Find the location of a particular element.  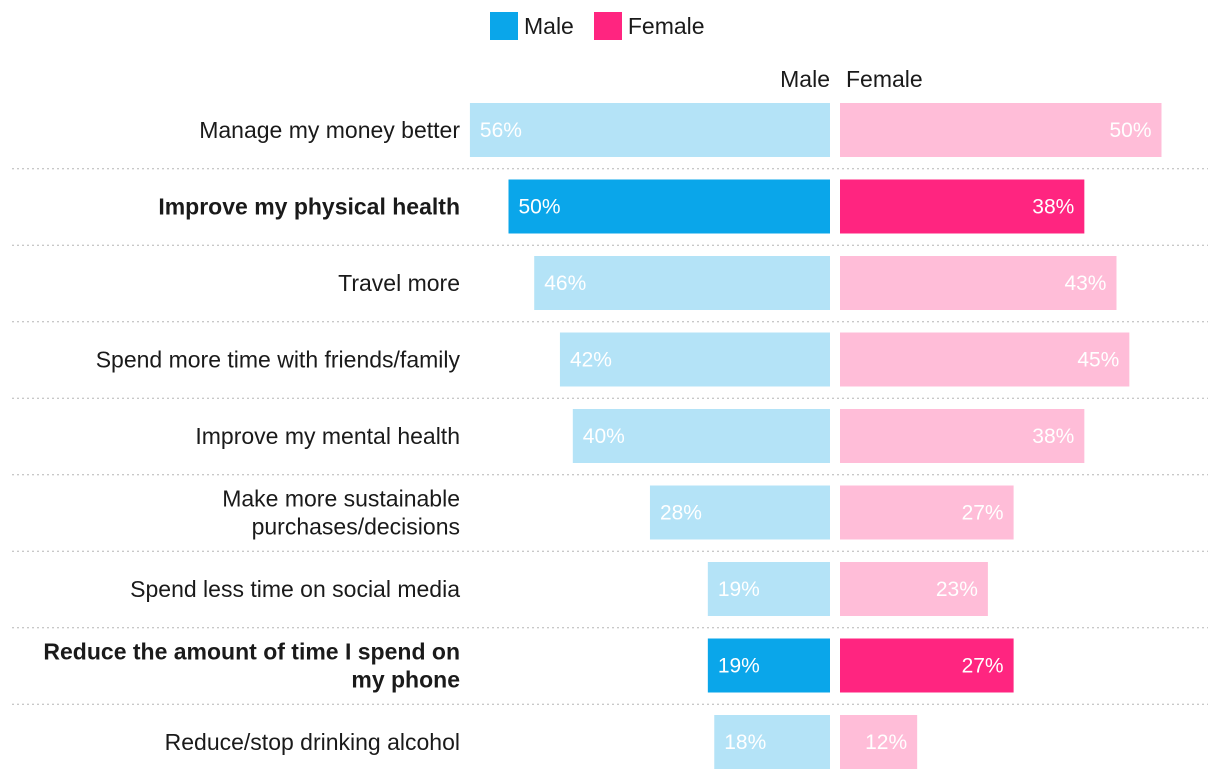

category-label: Reduce/stop drinking alcohol is located at coordinates (312, 742).